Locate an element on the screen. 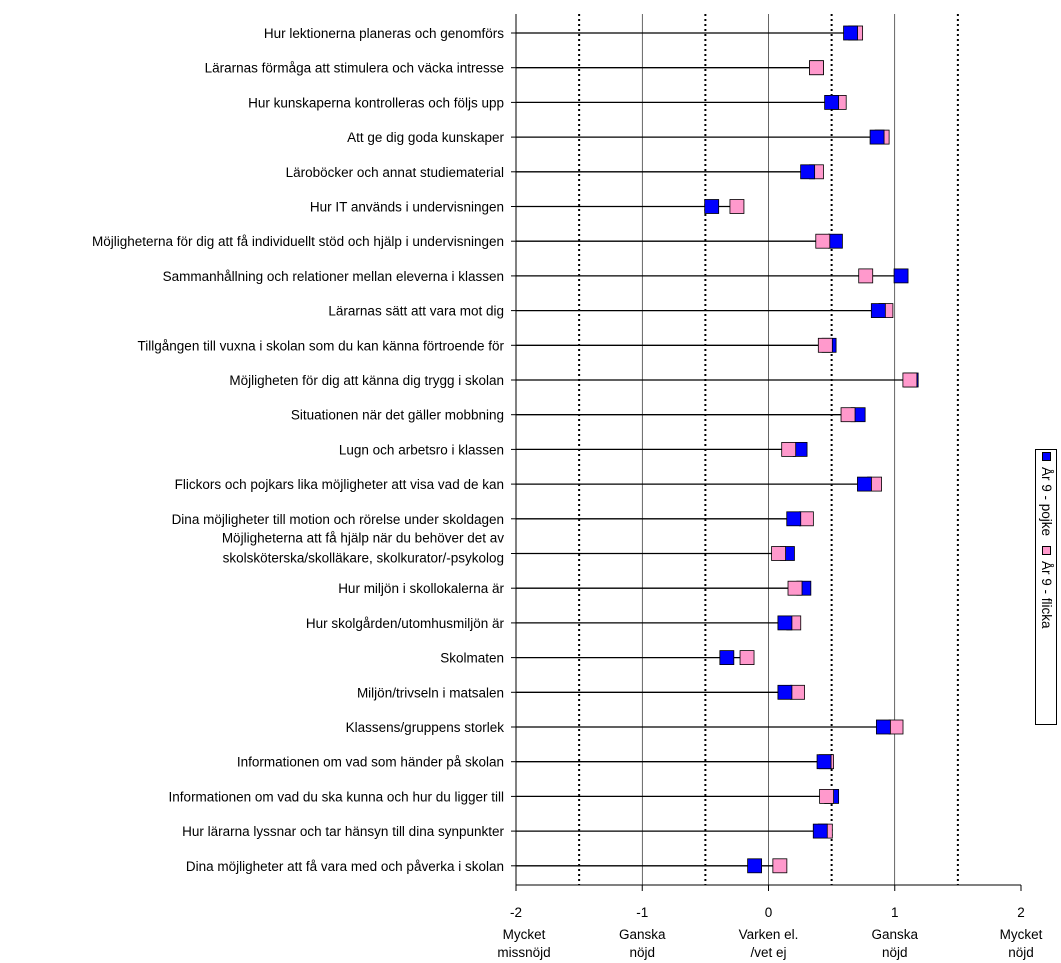 The image size is (1061, 963). category-label-17: Hur skolgården/utomhusmiljön är is located at coordinates (405, 623).